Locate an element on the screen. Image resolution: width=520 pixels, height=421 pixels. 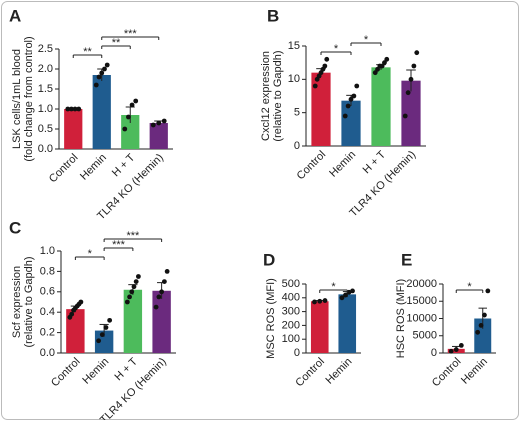
y-tick-label: 1.0 is located at coordinates (47, 251).